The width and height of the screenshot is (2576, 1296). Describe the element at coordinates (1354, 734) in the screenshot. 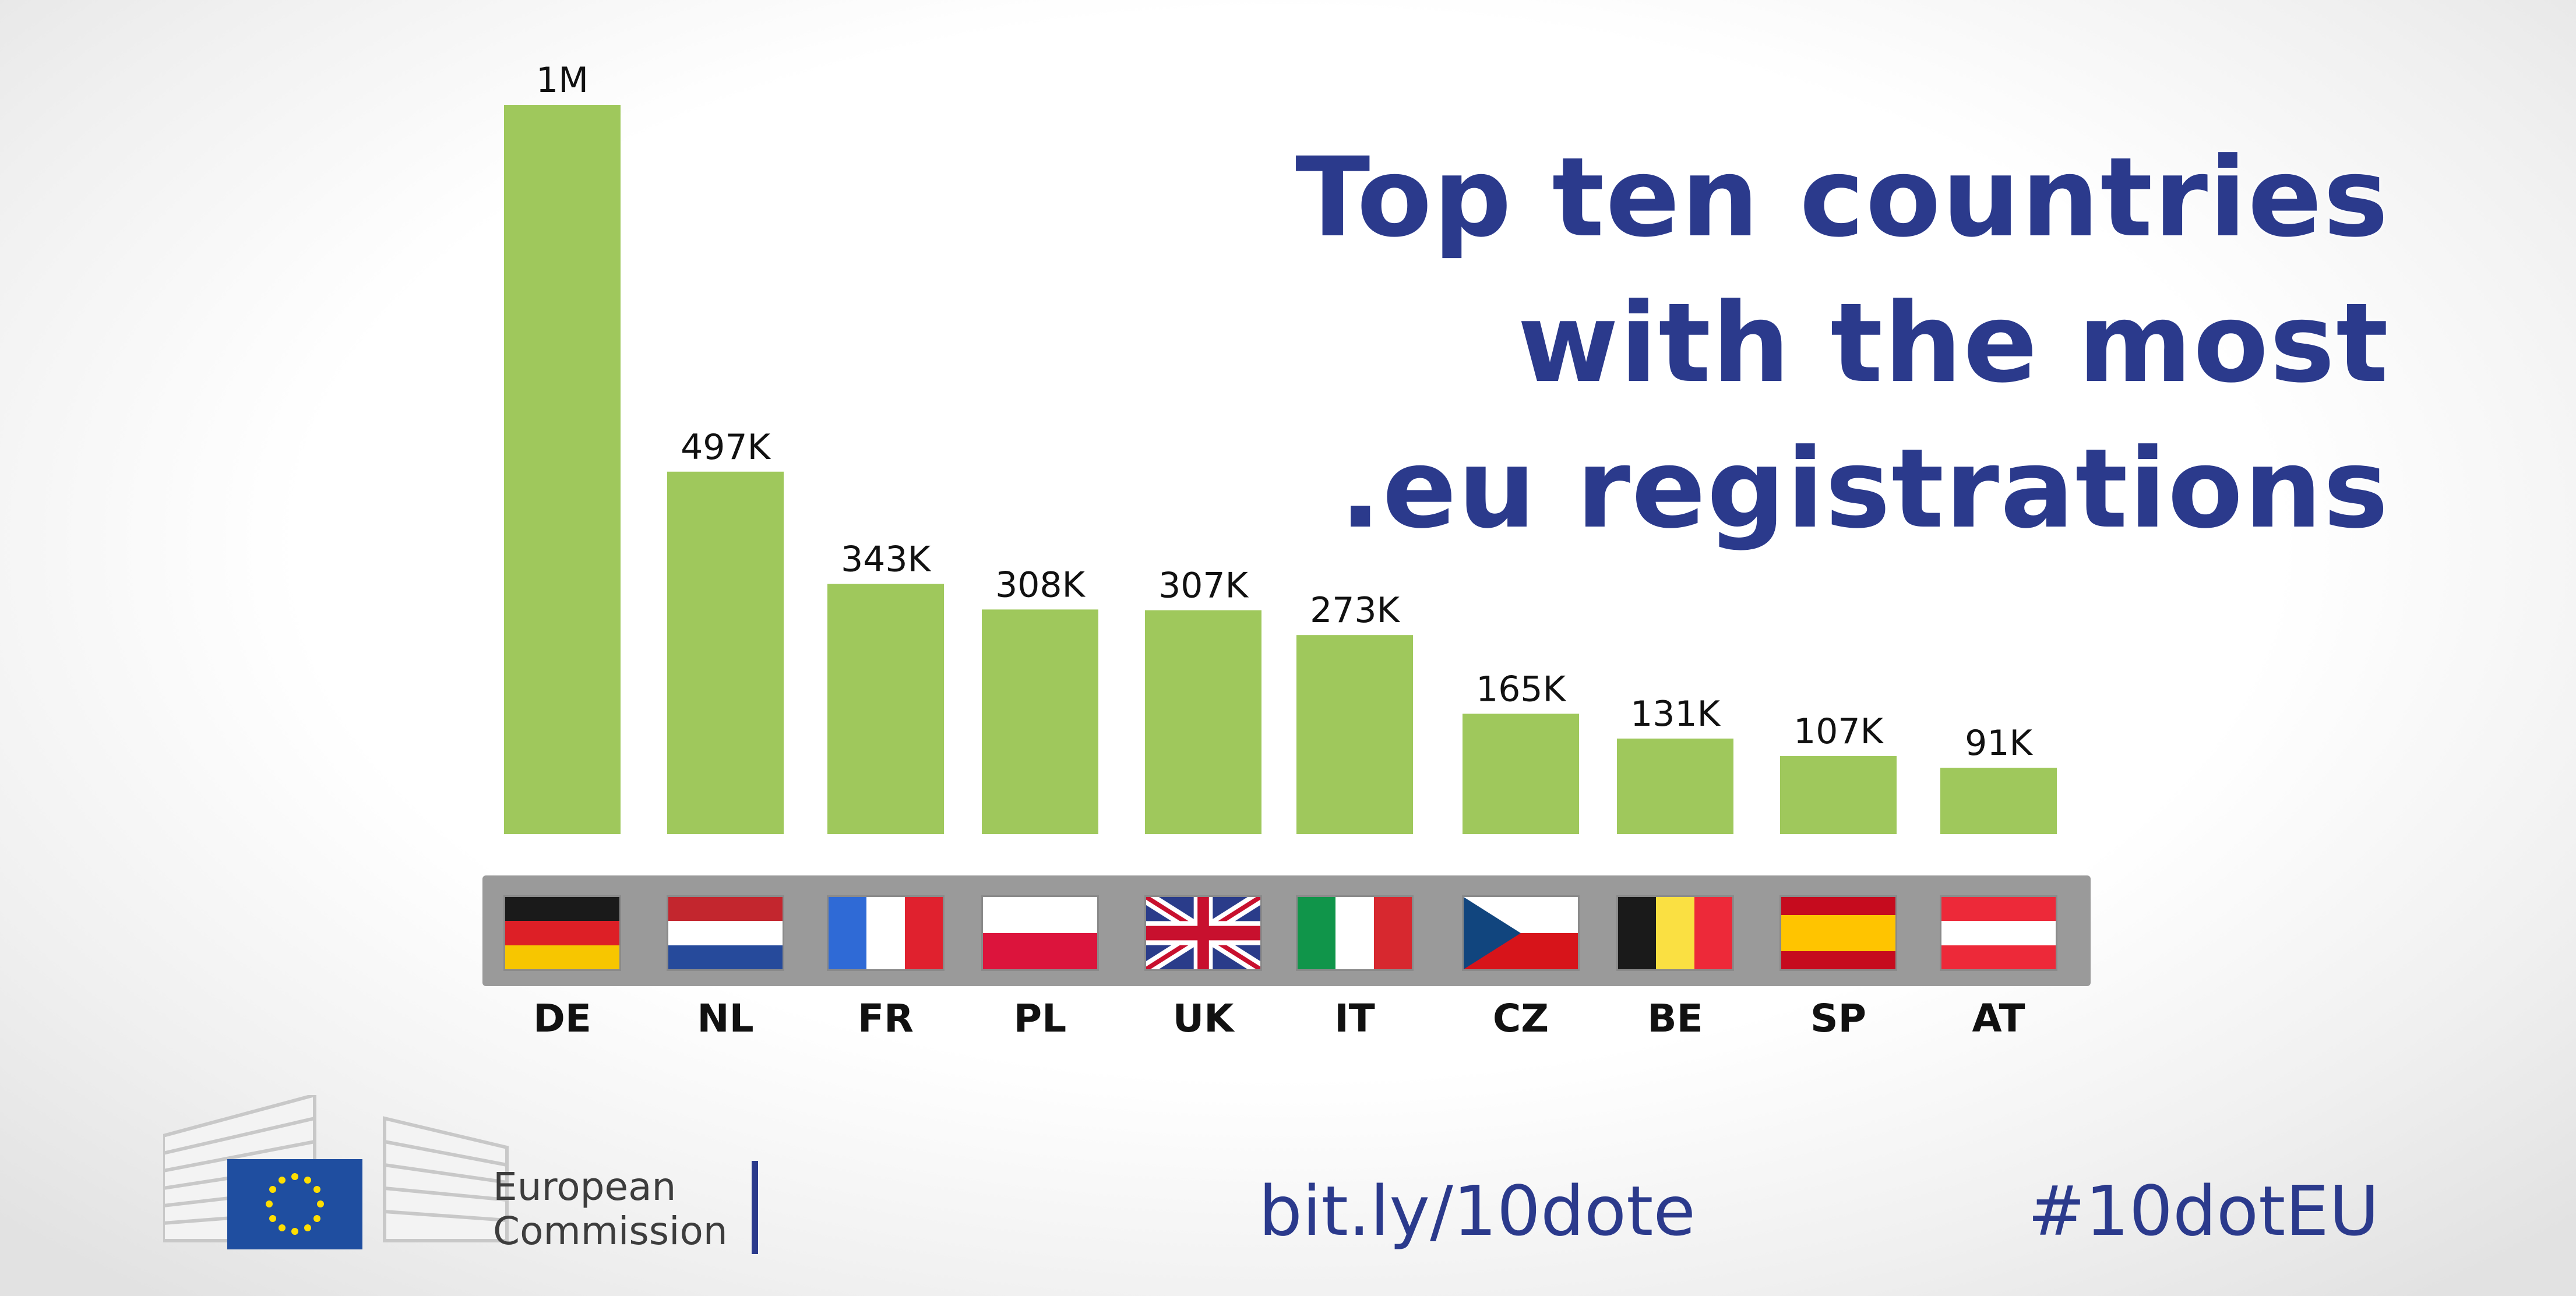

I see `bar-it` at that location.